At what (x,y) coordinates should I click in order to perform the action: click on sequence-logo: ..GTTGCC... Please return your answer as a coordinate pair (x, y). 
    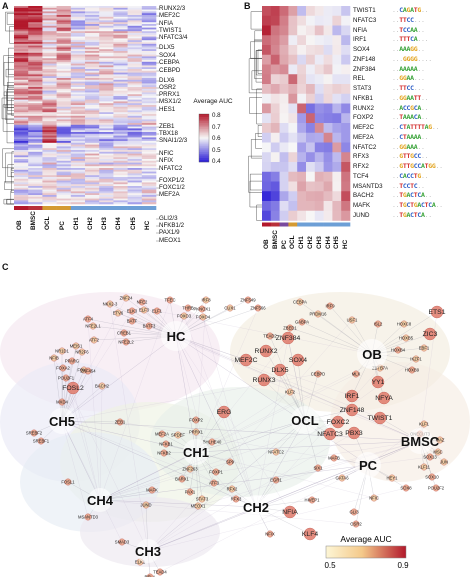
    Looking at the image, I should click on (410, 156).